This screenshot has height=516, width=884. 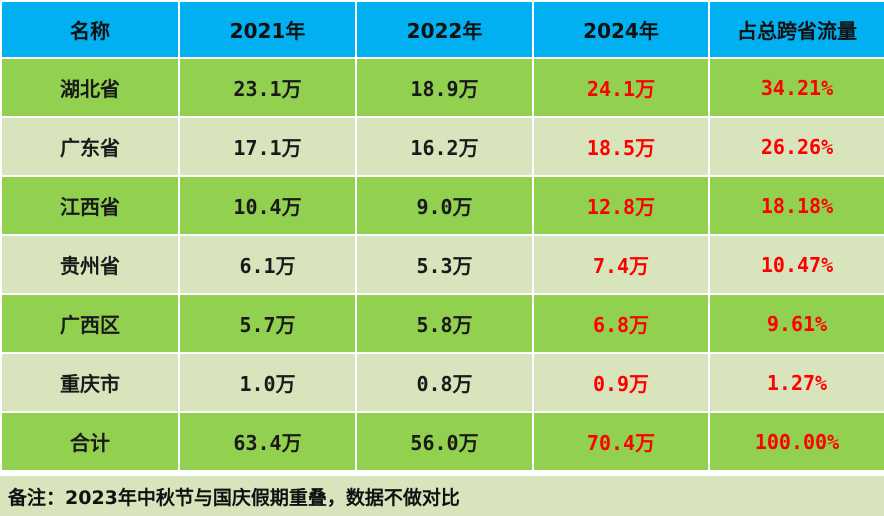 I want to click on table-total-row: 合计 63.4万 56.0万 70.4万 100.00%, so click(x=442, y=441).